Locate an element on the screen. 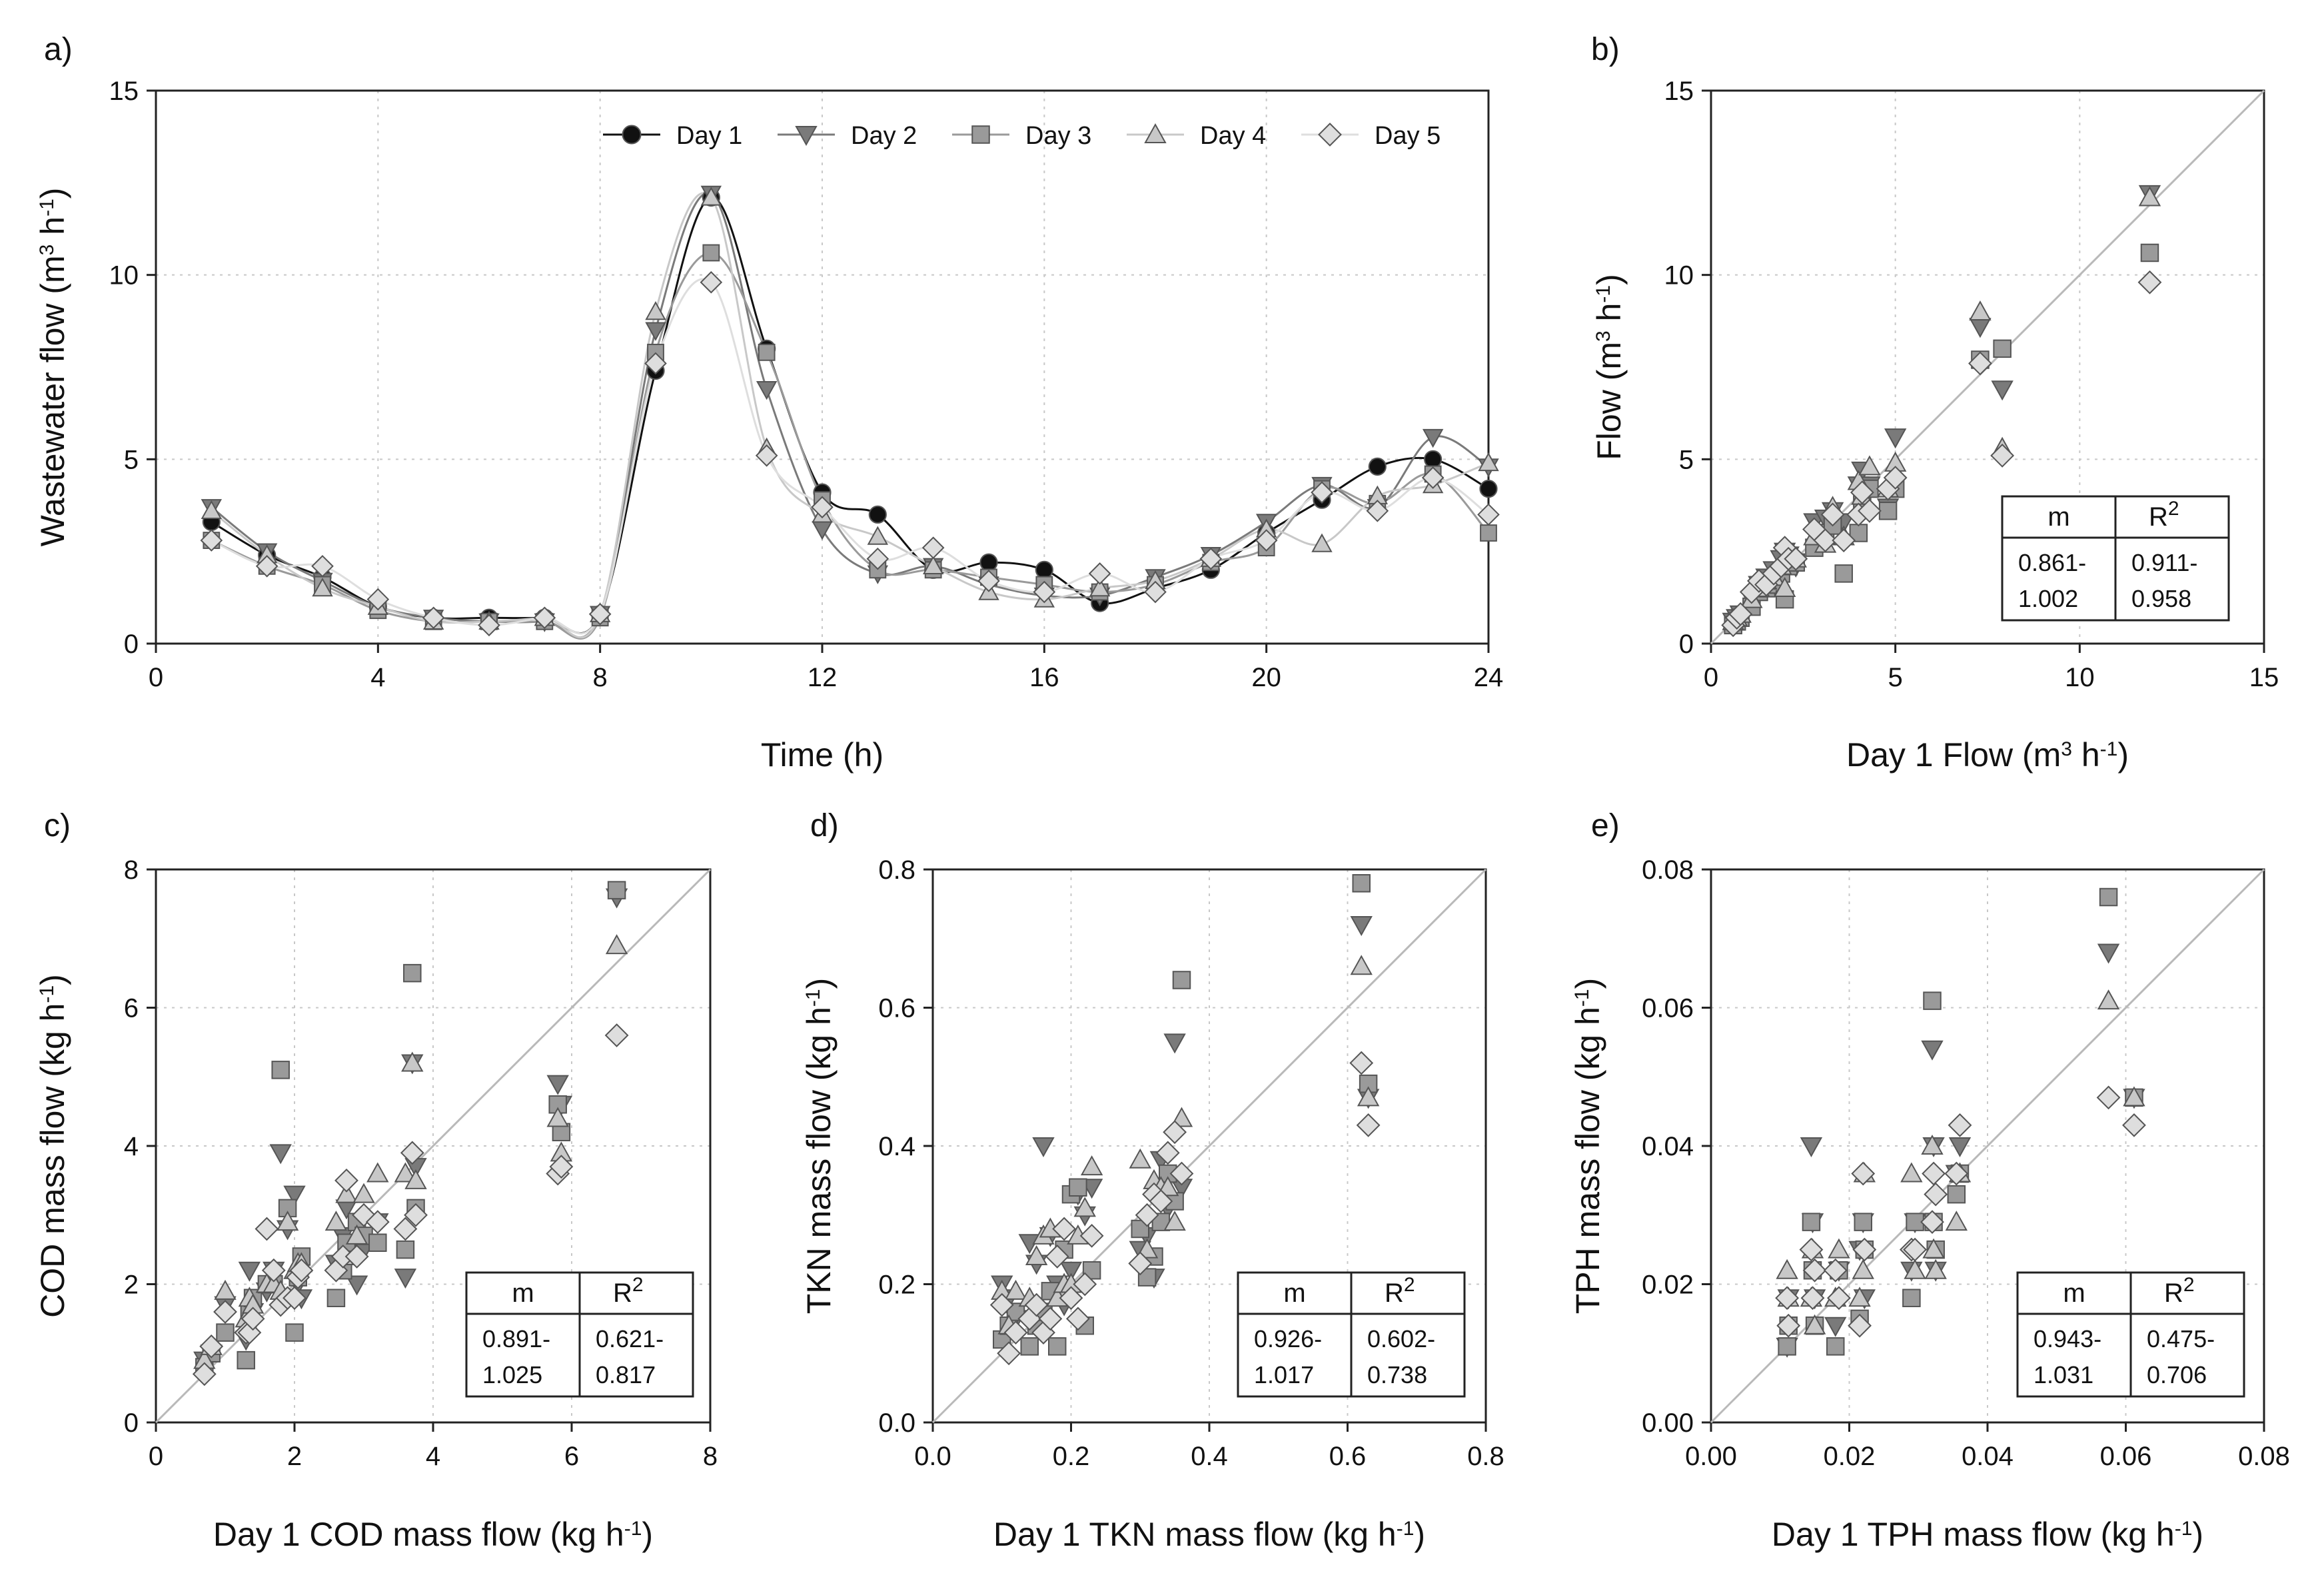 This screenshot has height=1583, width=2324. table-value: 1.002 is located at coordinates (2048, 598).